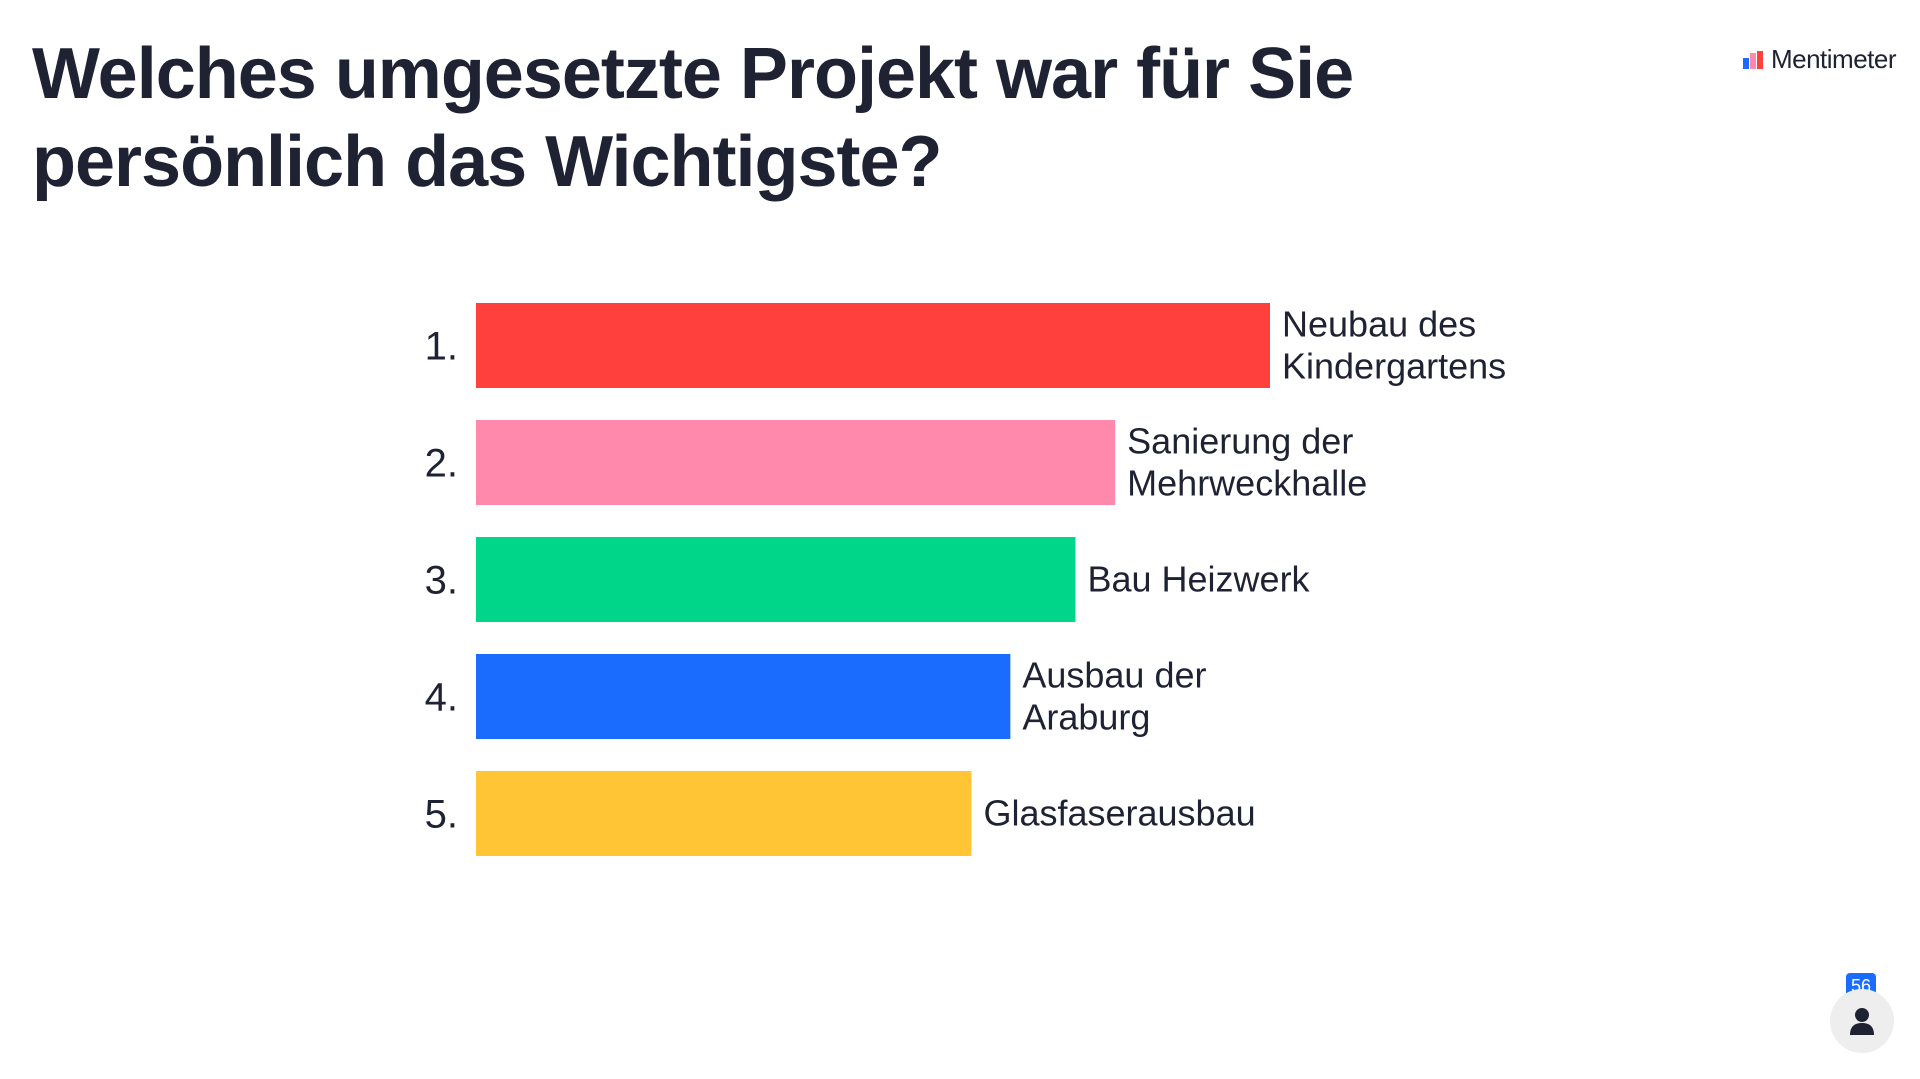 The height and width of the screenshot is (1079, 1920). What do you see at coordinates (1086, 717) in the screenshot?
I see `bar-label-line: Araburg` at bounding box center [1086, 717].